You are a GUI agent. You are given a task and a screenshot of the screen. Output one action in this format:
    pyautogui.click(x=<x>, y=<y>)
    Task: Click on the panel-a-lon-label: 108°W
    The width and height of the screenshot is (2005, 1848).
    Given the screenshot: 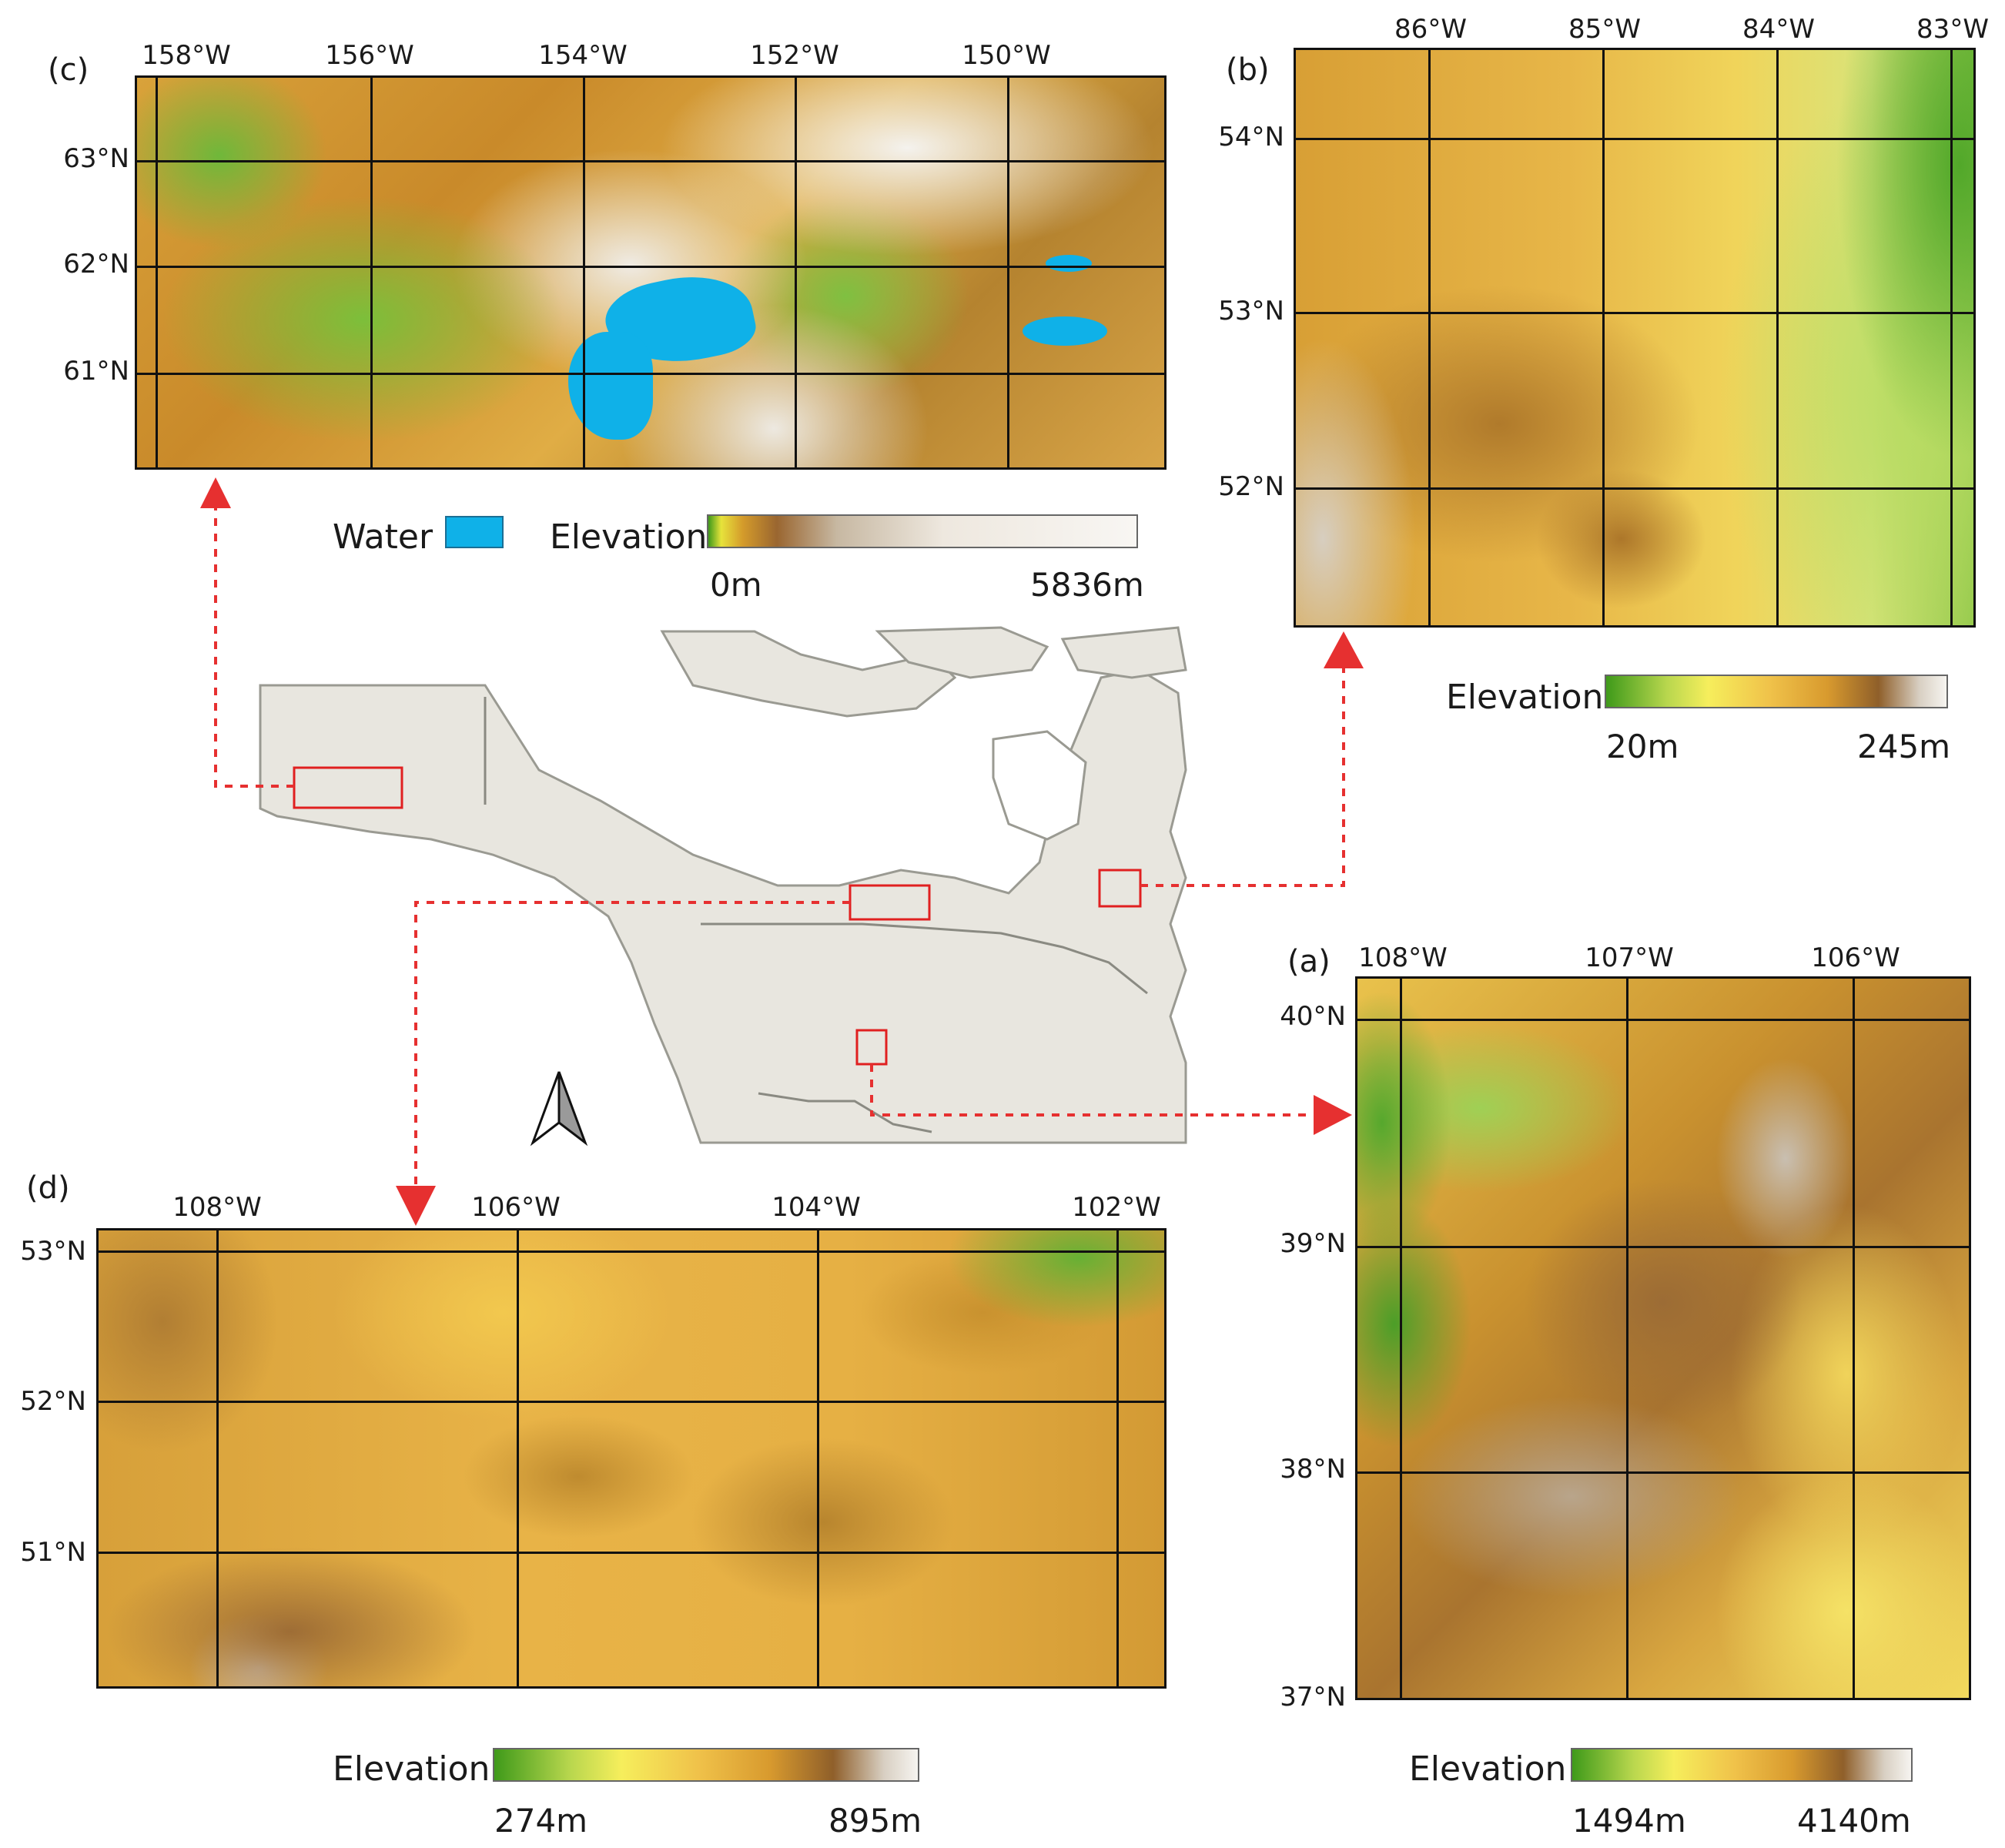 What is the action you would take?
    pyautogui.click(x=1403, y=958)
    